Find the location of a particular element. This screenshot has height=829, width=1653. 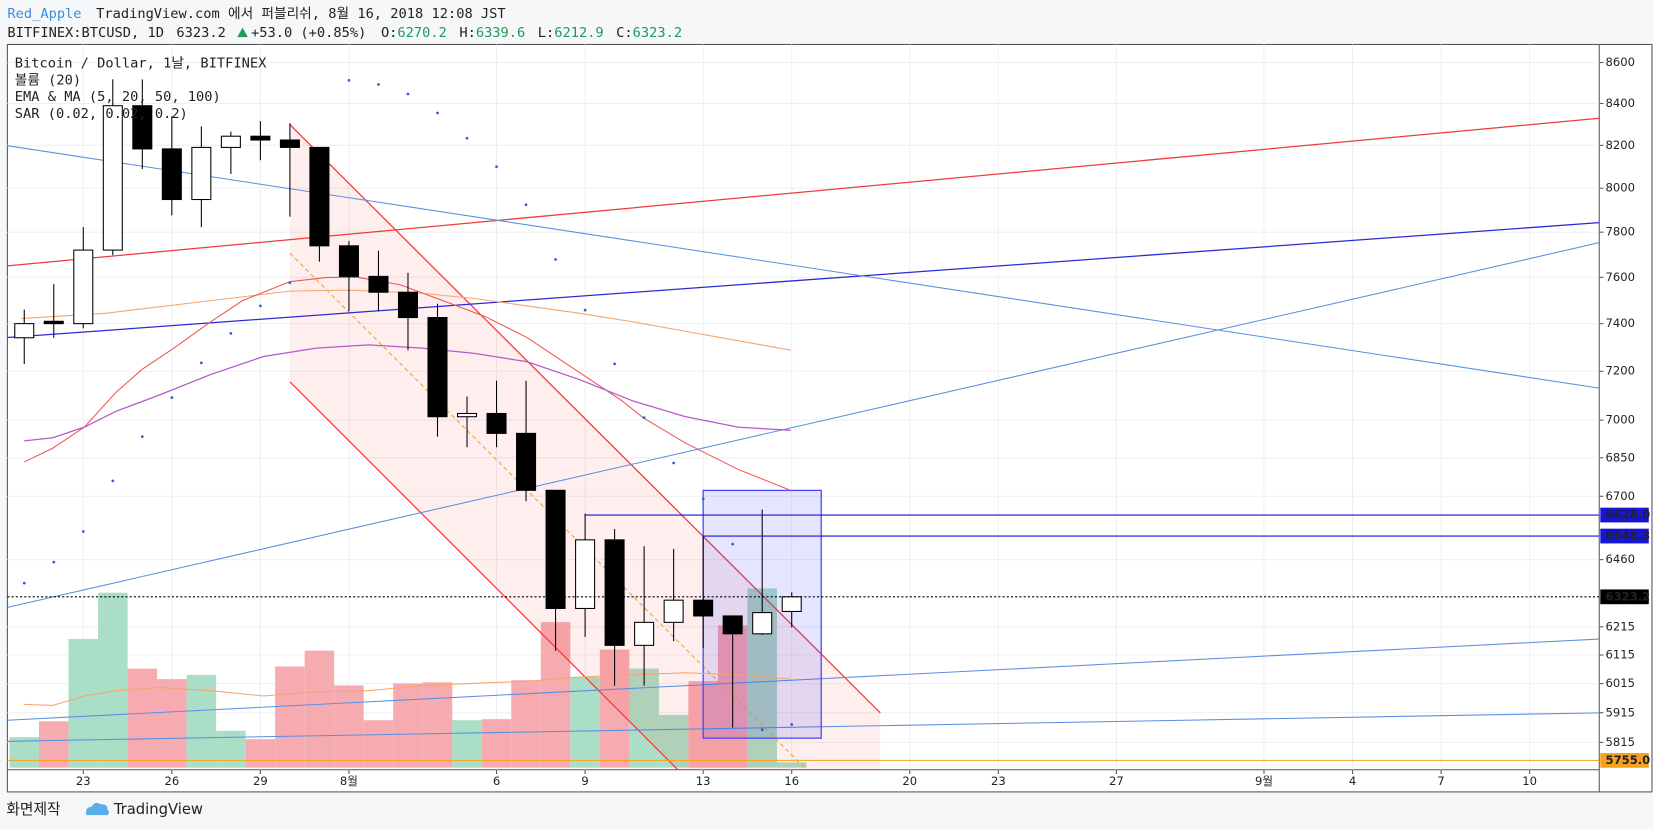

y-tick-label: 8000 is located at coordinates (1620, 188).